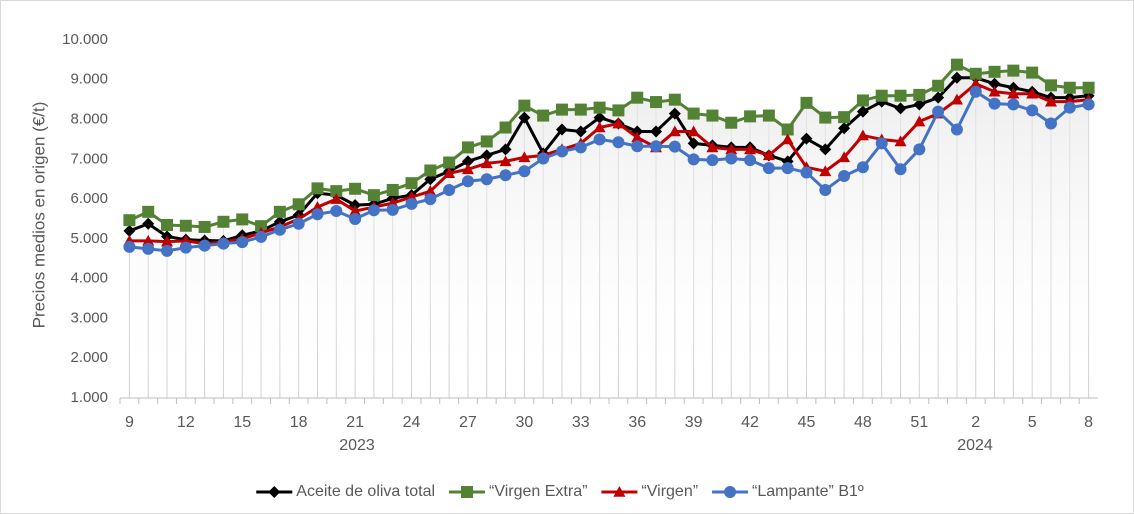  What do you see at coordinates (89, 119) in the screenshot?
I see `y-tick-label: 8.000` at bounding box center [89, 119].